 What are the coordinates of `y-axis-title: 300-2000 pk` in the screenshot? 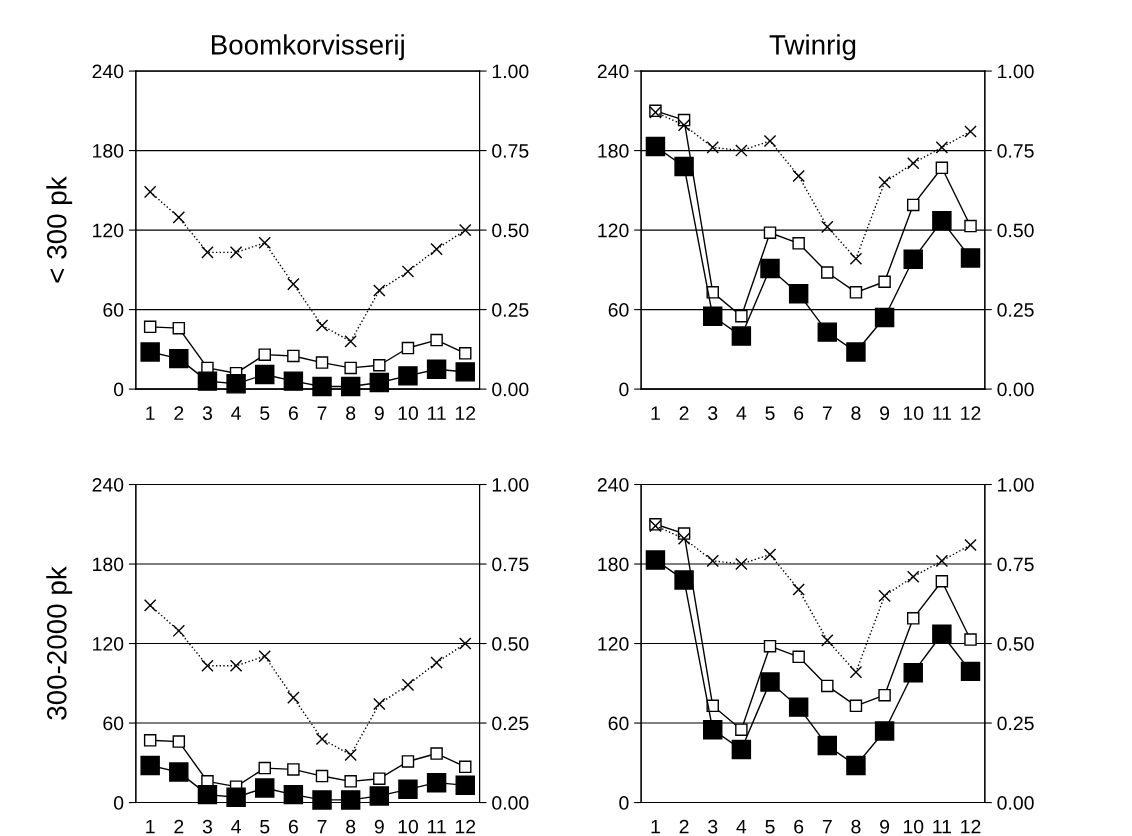 It's located at (59, 643).